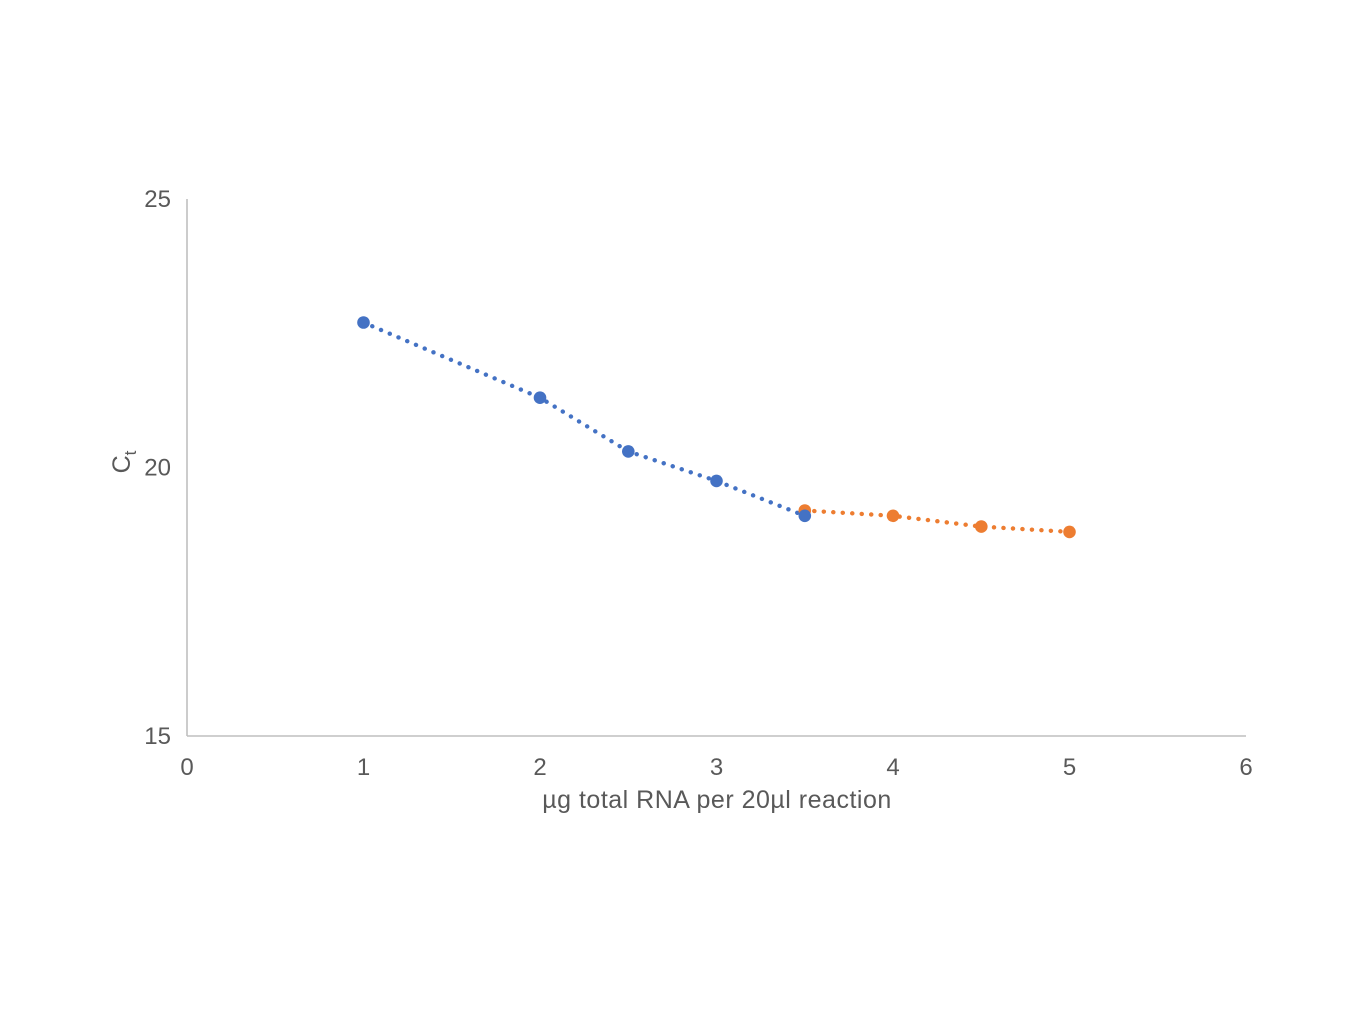  Describe the element at coordinates (363, 767) in the screenshot. I see `x-tick-label: 1` at that location.